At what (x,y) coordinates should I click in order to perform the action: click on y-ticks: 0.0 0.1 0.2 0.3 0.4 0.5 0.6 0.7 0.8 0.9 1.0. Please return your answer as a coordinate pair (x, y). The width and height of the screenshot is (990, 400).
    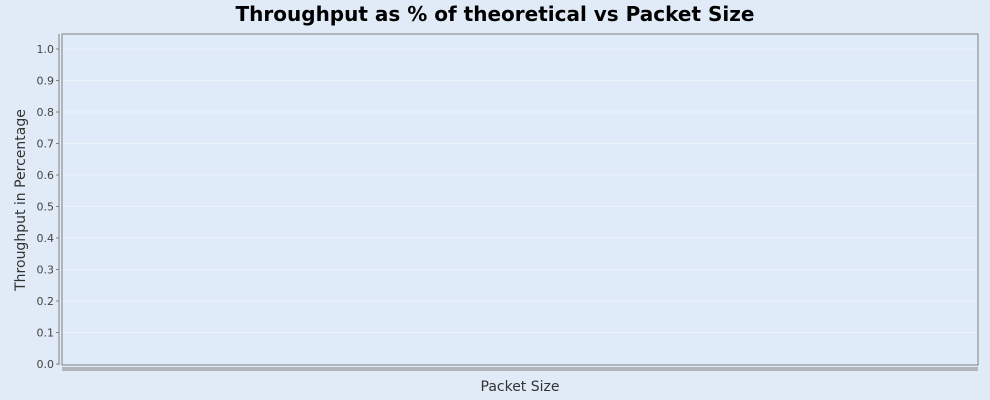
    Looking at the image, I should click on (48, 207).